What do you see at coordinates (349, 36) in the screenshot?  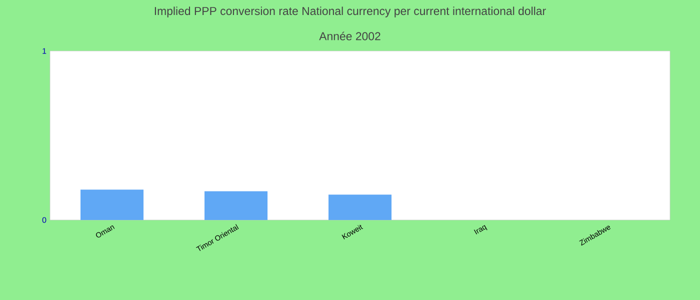 I see `chart-subtitle: Année 2002` at bounding box center [349, 36].